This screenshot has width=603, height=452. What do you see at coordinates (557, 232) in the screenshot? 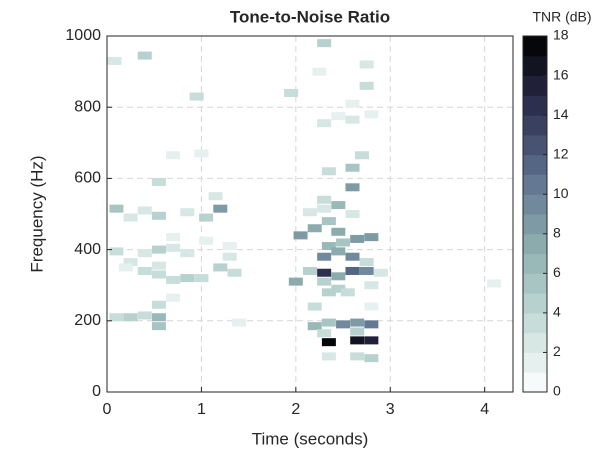
I see `colorbar-tick-label: 8` at bounding box center [557, 232].